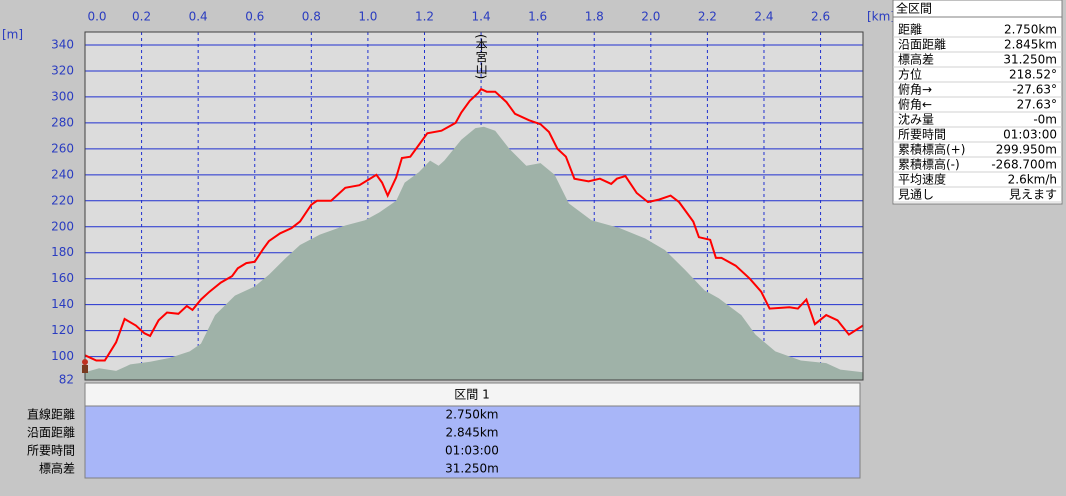 The width and height of the screenshot is (1066, 496). I want to click on y-tick-label: 180, so click(62, 252).